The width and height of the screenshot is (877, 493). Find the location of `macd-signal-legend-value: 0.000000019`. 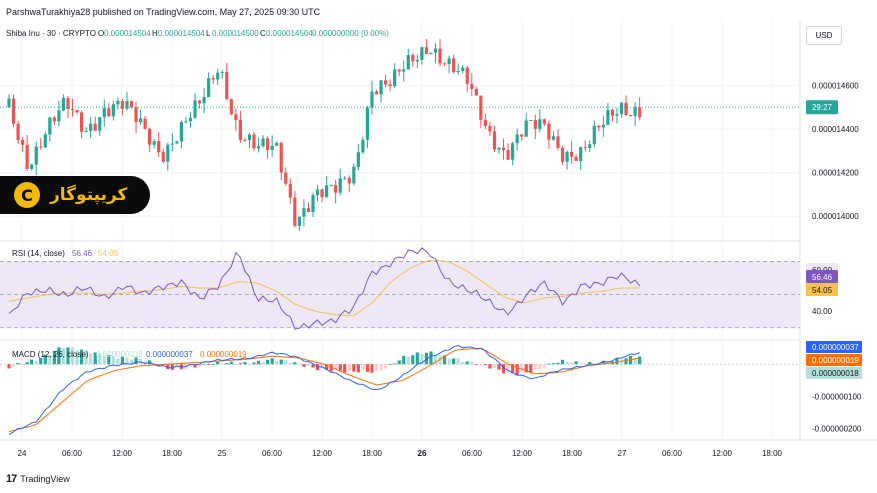

macd-signal-legend-value: 0.000000019 is located at coordinates (223, 354).